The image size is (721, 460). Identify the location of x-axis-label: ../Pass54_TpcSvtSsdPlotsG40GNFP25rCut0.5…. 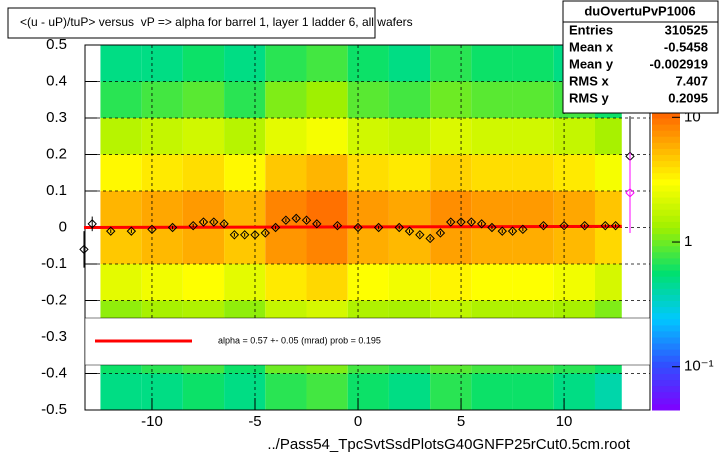
(448, 444).